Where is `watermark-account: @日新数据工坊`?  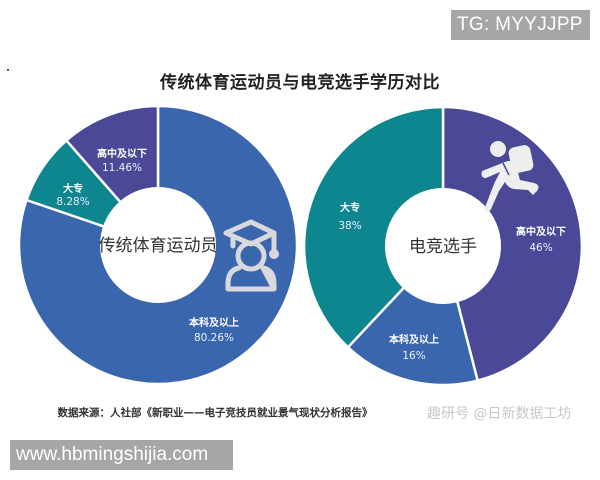
watermark-account: @日新数据工坊 is located at coordinates (522, 414).